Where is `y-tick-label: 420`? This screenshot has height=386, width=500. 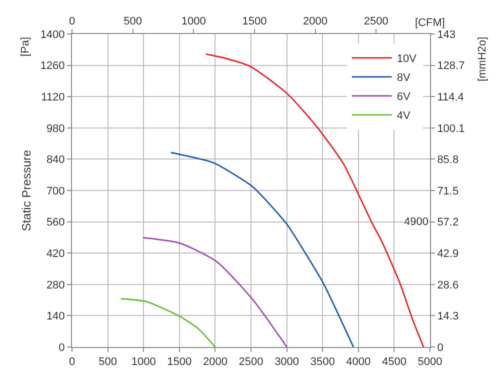
y-tick-label: 420 is located at coordinates (55, 254).